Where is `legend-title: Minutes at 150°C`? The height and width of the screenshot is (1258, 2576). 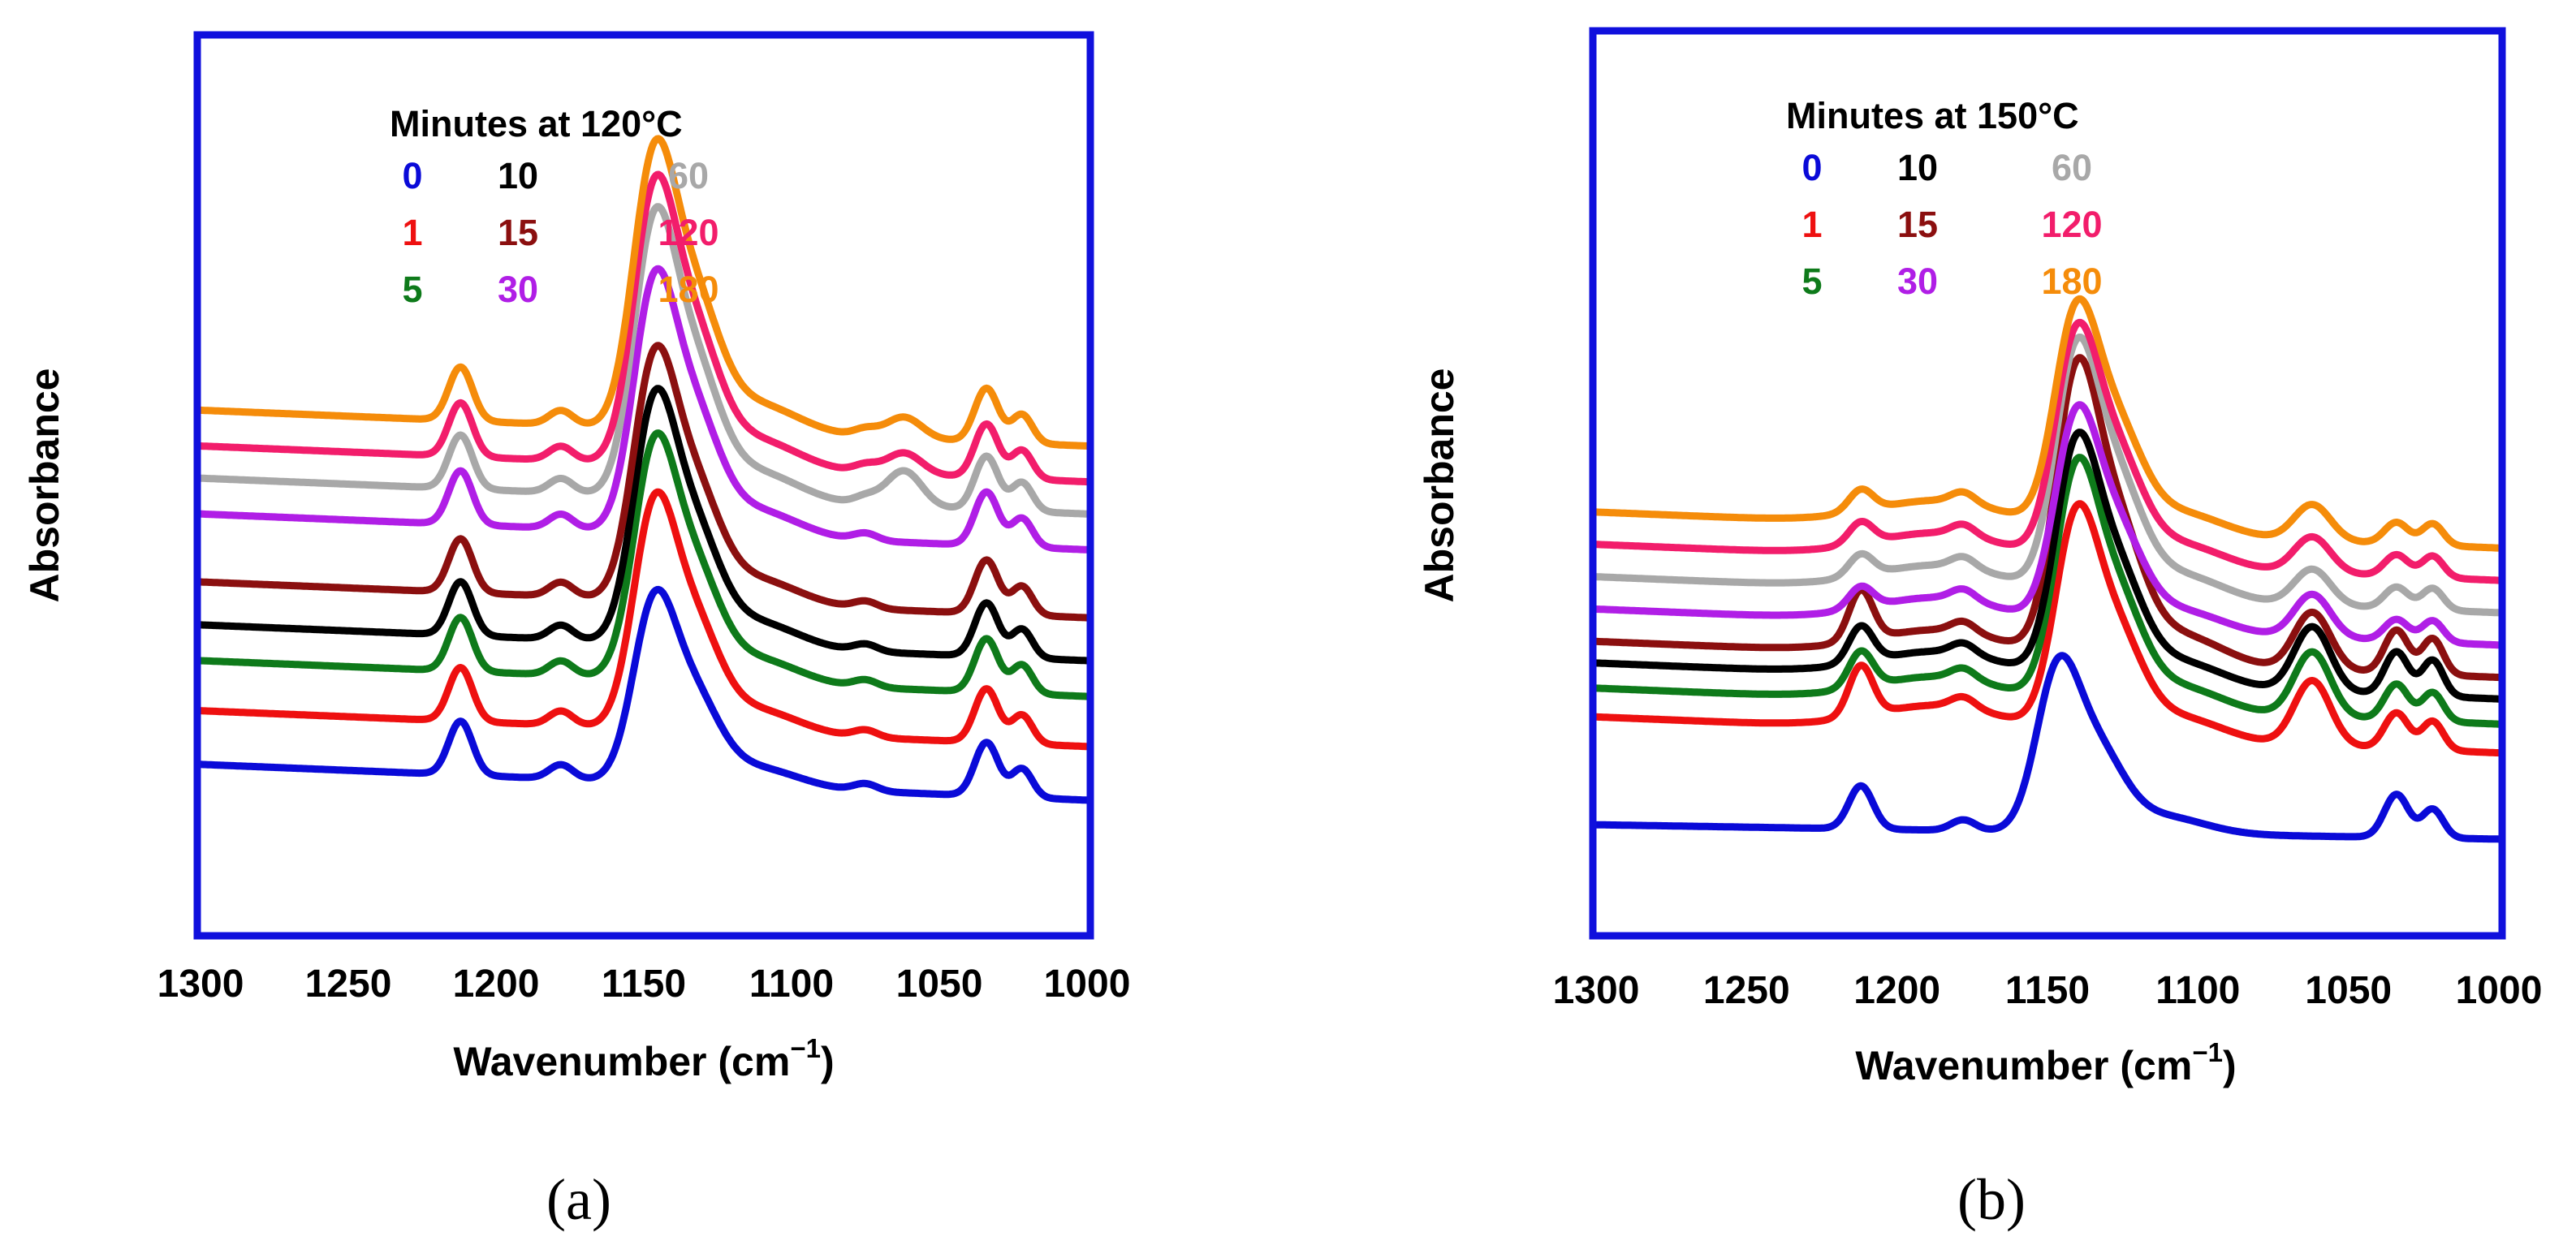 legend-title: Minutes at 150°C is located at coordinates (1932, 116).